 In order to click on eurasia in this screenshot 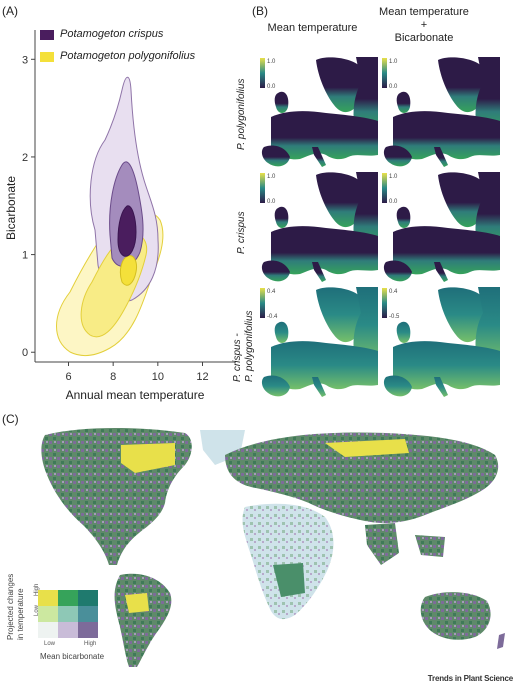, I will do `click(362, 477)`.